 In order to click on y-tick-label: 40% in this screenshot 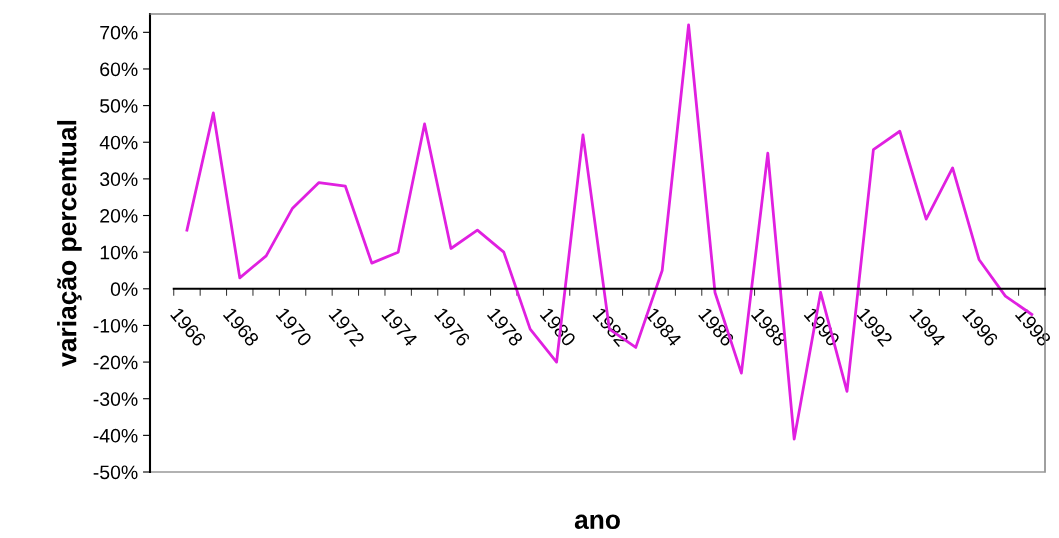, I will do `click(118, 142)`.